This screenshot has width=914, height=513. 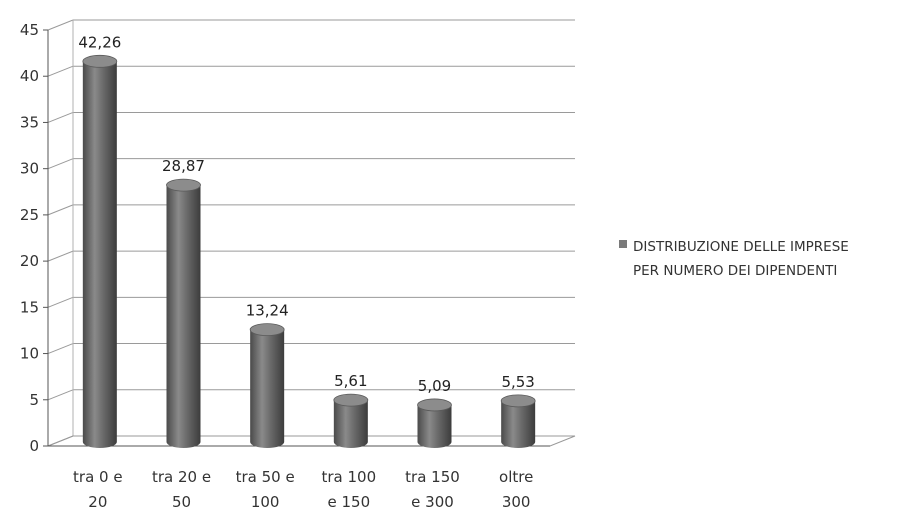 I want to click on y-tick-label: 25, so click(x=29, y=215).